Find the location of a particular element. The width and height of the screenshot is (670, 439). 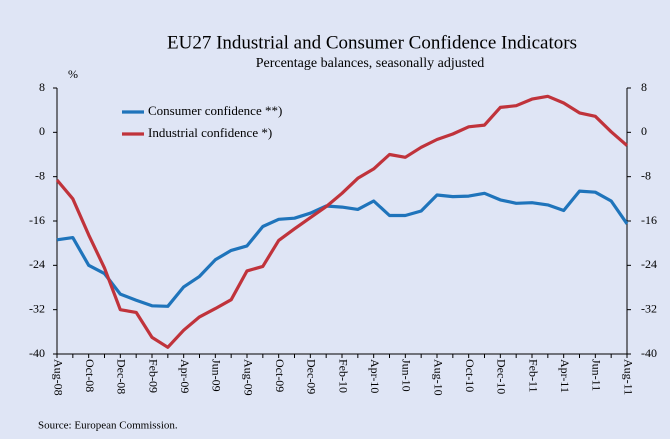

x-tick-label: Dec-08 is located at coordinates (122, 376).